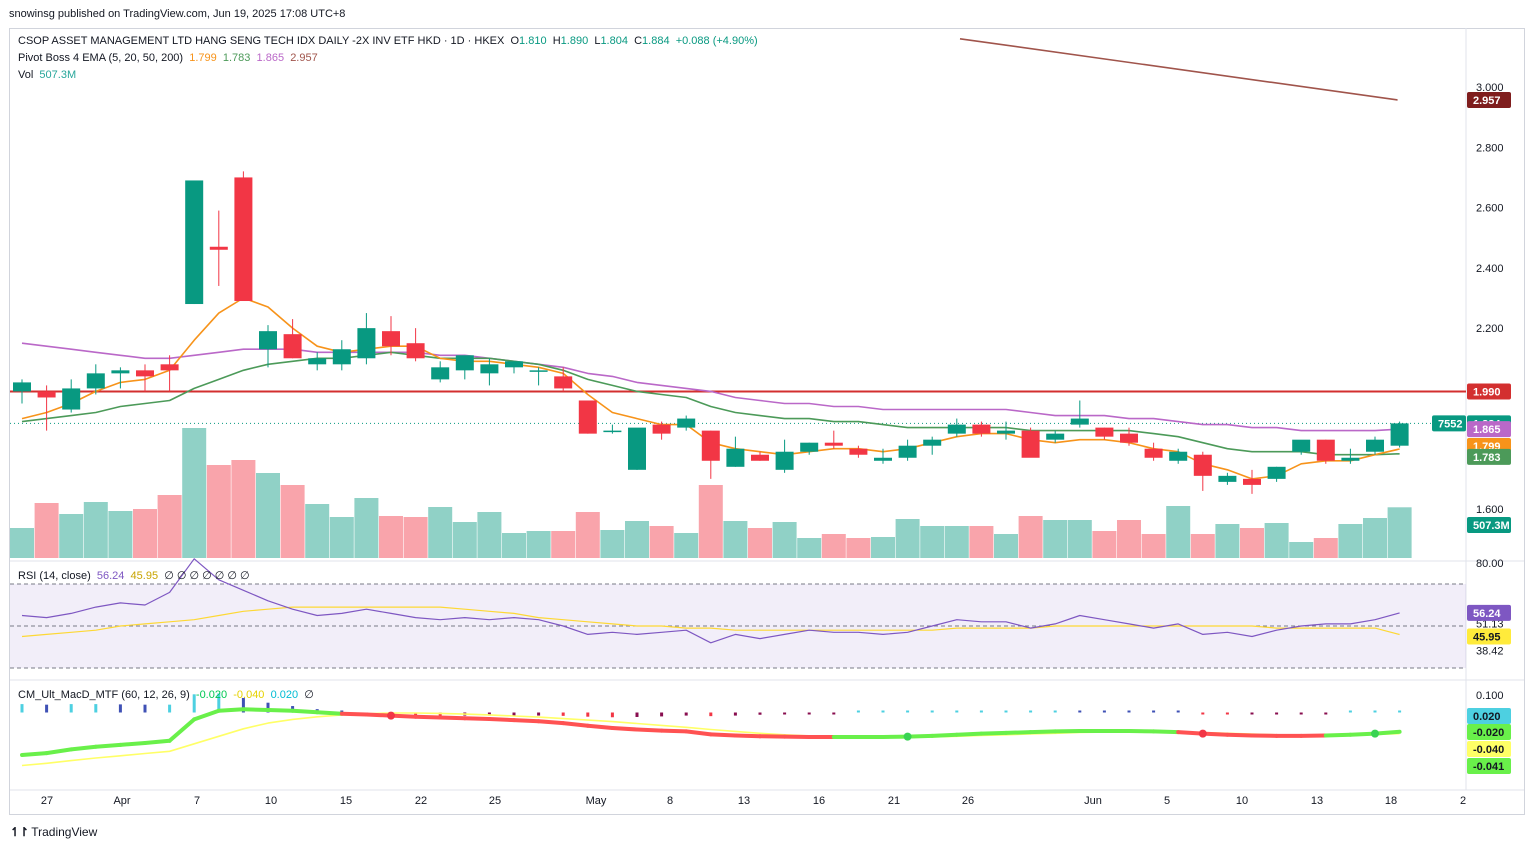 The height and width of the screenshot is (850, 1535). What do you see at coordinates (53, 832) in the screenshot?
I see `tradingview-logo: ↿↾ TradingView` at bounding box center [53, 832].